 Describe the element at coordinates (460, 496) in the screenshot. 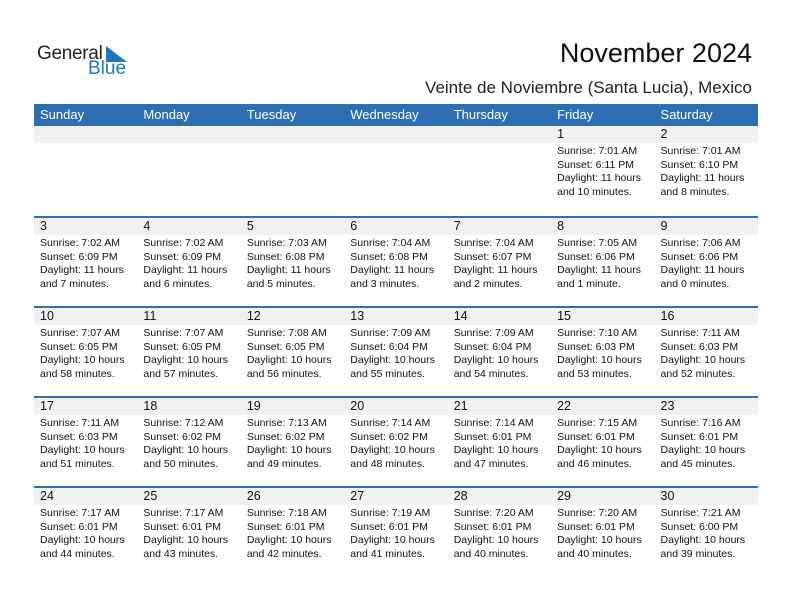

I see `day-number: 28` at that location.